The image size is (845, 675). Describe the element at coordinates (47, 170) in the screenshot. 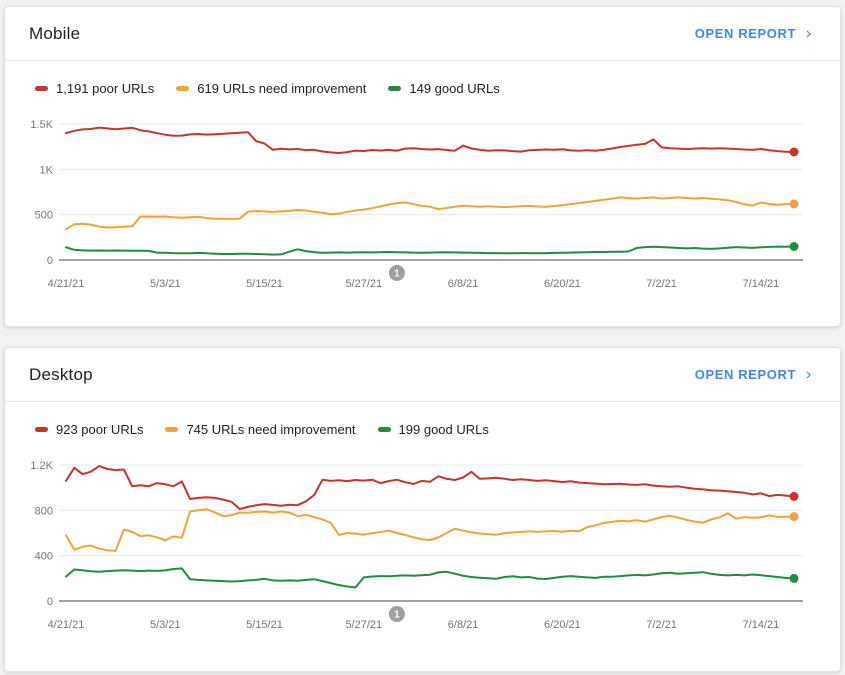

I see `svg-text: 1K` at that location.